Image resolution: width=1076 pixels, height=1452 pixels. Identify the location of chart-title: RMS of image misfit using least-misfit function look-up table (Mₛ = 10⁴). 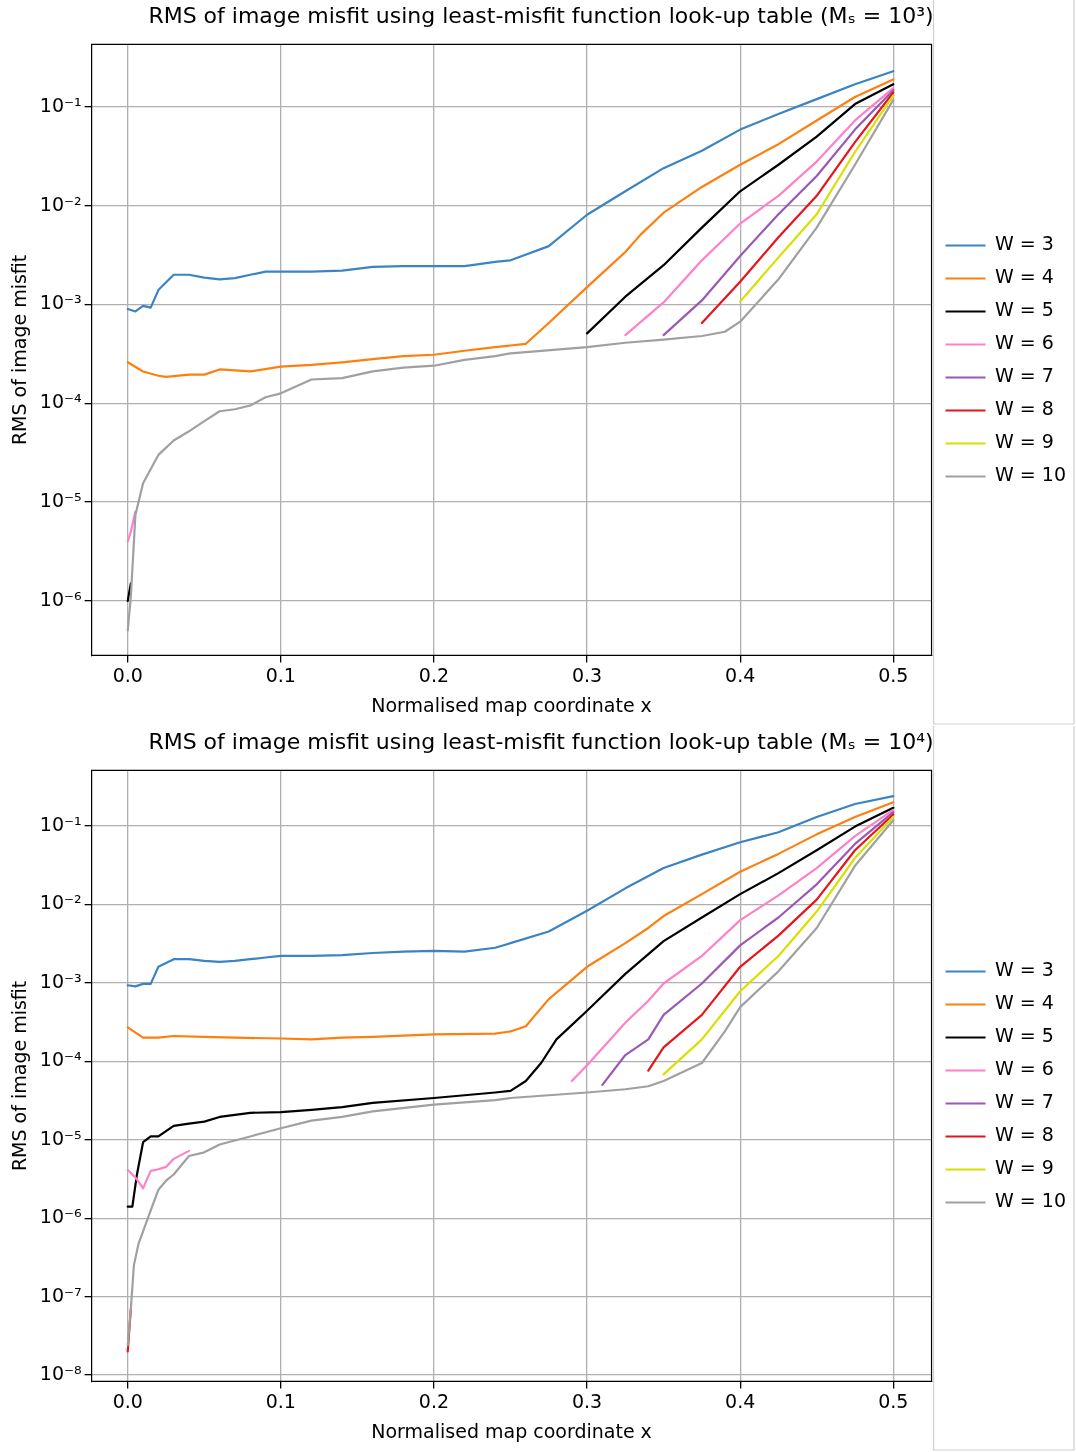
(541, 741).